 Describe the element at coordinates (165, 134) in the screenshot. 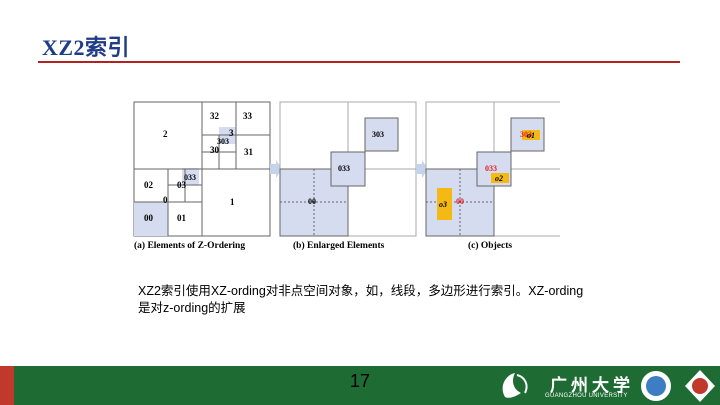

I see `label-a-2: 2` at that location.